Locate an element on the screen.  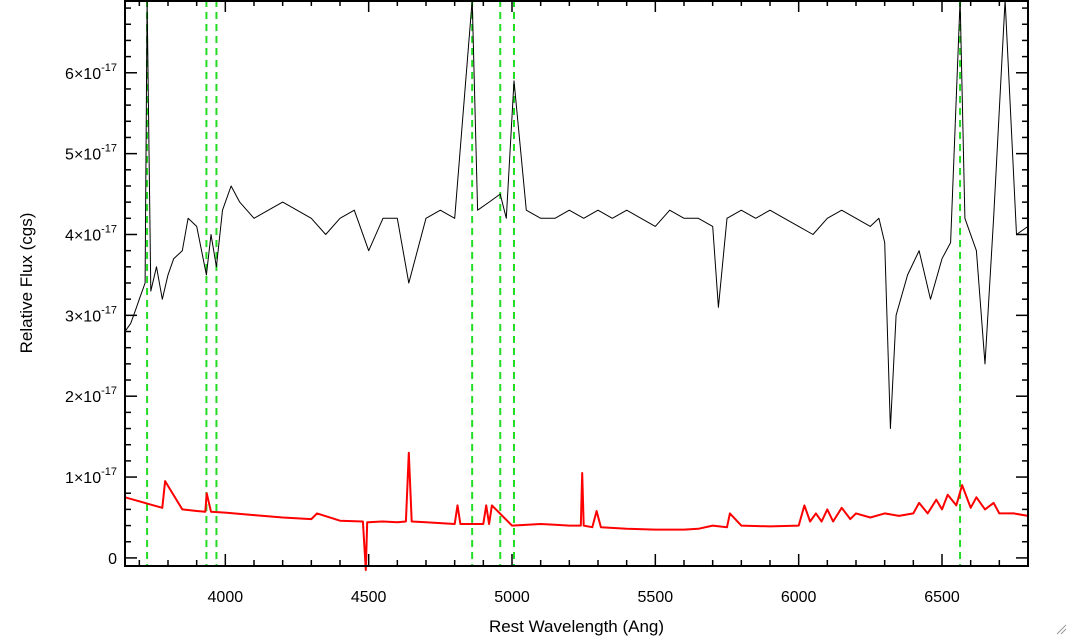
x-tick-label: 4500 is located at coordinates (369, 597).